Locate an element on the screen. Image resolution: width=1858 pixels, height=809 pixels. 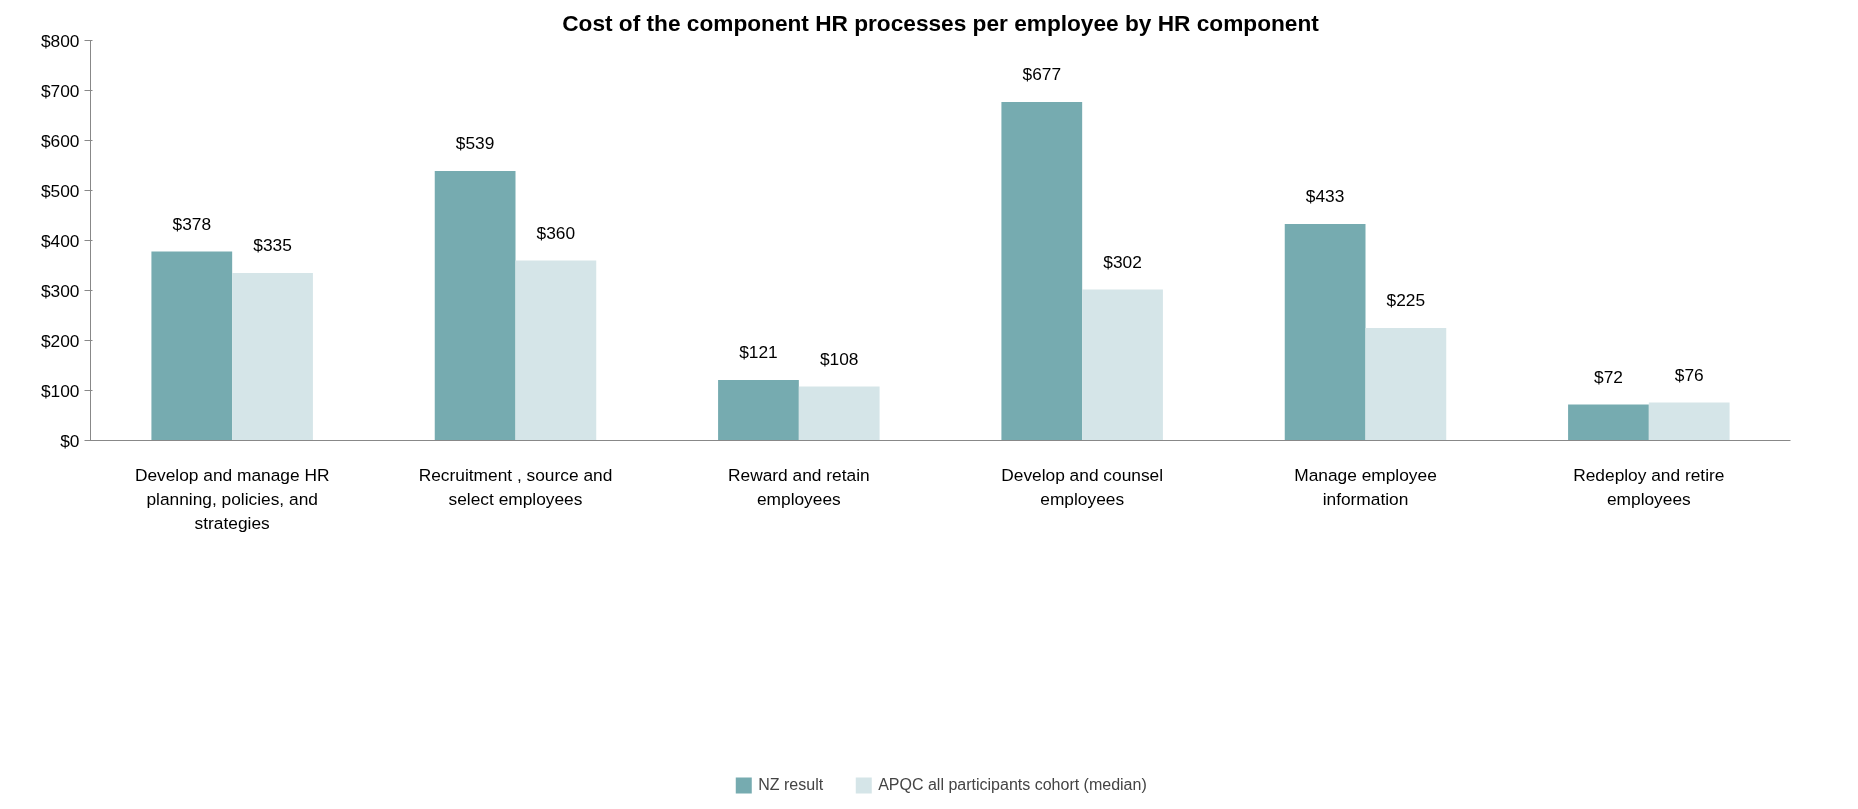
legend-label: NZ result is located at coordinates (791, 785).